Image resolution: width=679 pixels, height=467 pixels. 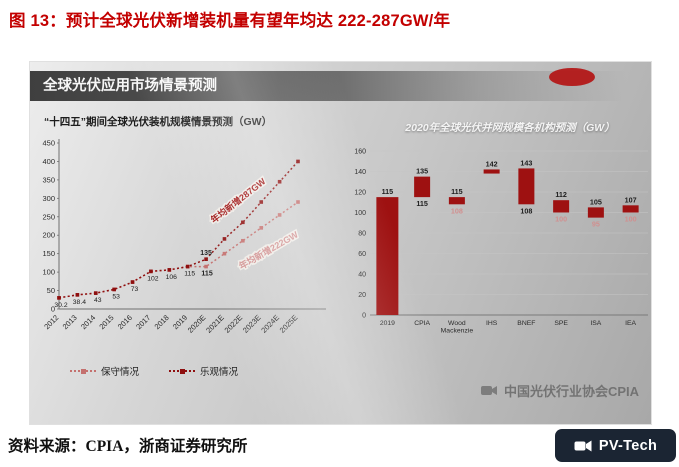 I want to click on svg-text: 120, so click(x=360, y=193).